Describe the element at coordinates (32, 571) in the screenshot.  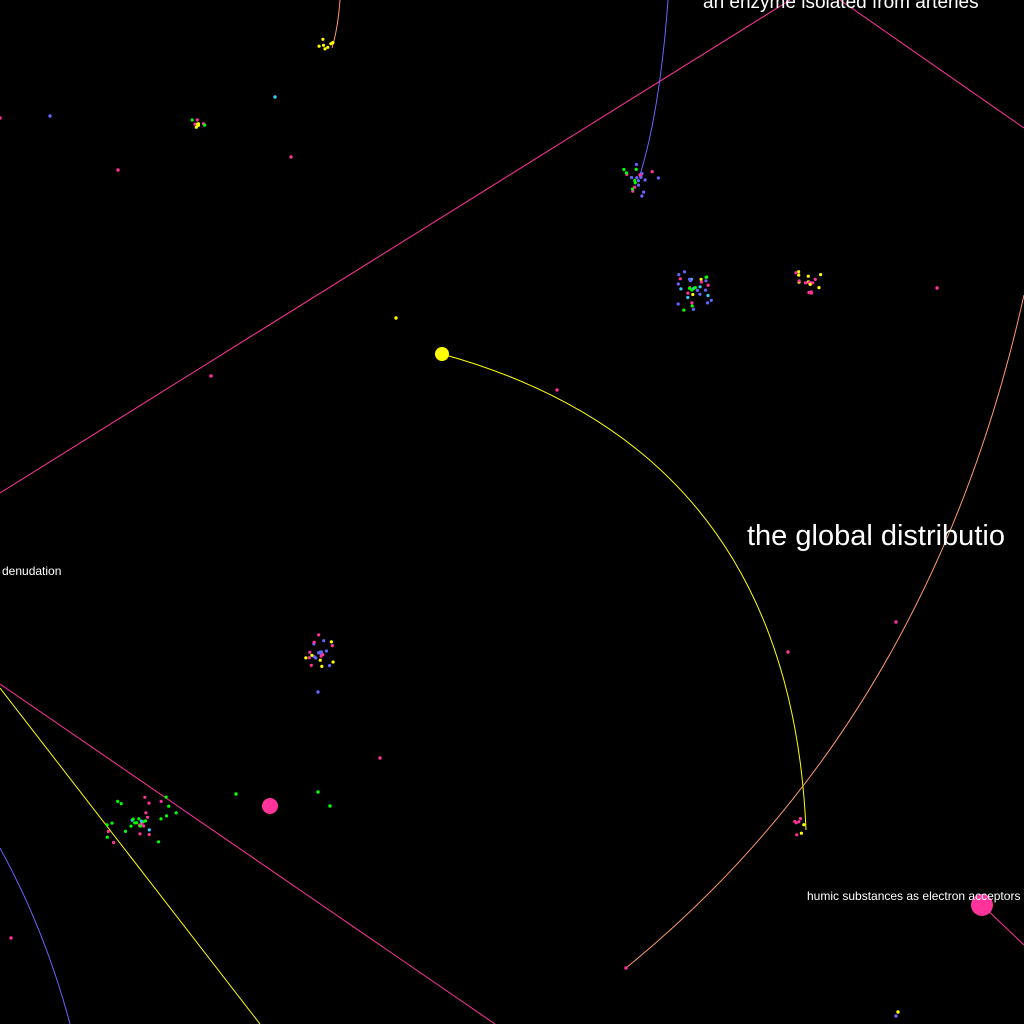
I see `label-denudation: denudation` at that location.